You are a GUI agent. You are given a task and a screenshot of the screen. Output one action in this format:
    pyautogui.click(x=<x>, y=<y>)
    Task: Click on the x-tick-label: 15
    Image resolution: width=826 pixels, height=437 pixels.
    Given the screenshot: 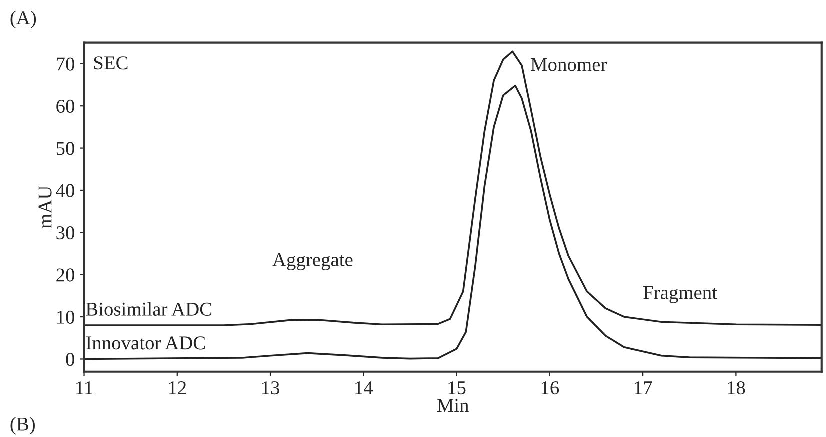 What is the action you would take?
    pyautogui.click(x=457, y=388)
    